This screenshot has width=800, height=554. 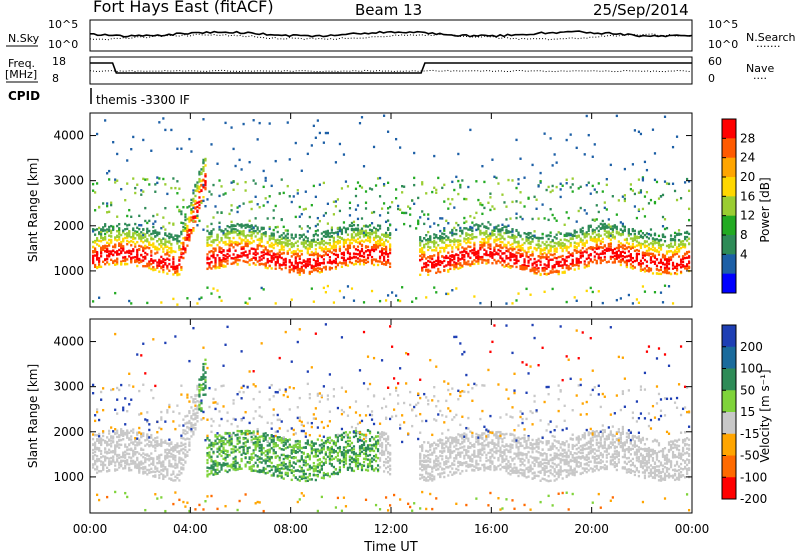 I want to click on freq-left-unit: [MHz], so click(x=21, y=74).